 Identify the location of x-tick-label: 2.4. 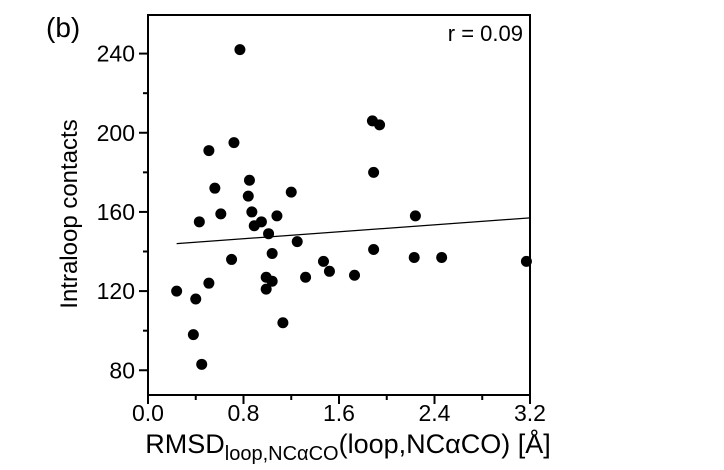
(435, 413).